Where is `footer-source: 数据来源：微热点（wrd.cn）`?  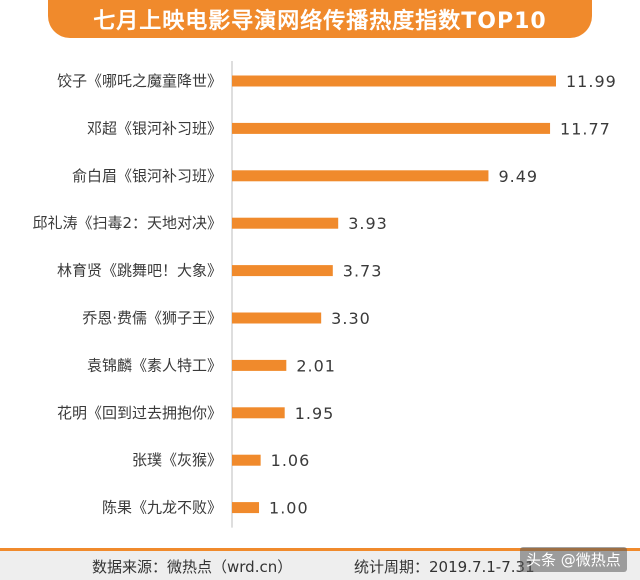
footer-source: 数据来源：微热点（wrd.cn） is located at coordinates (192, 567).